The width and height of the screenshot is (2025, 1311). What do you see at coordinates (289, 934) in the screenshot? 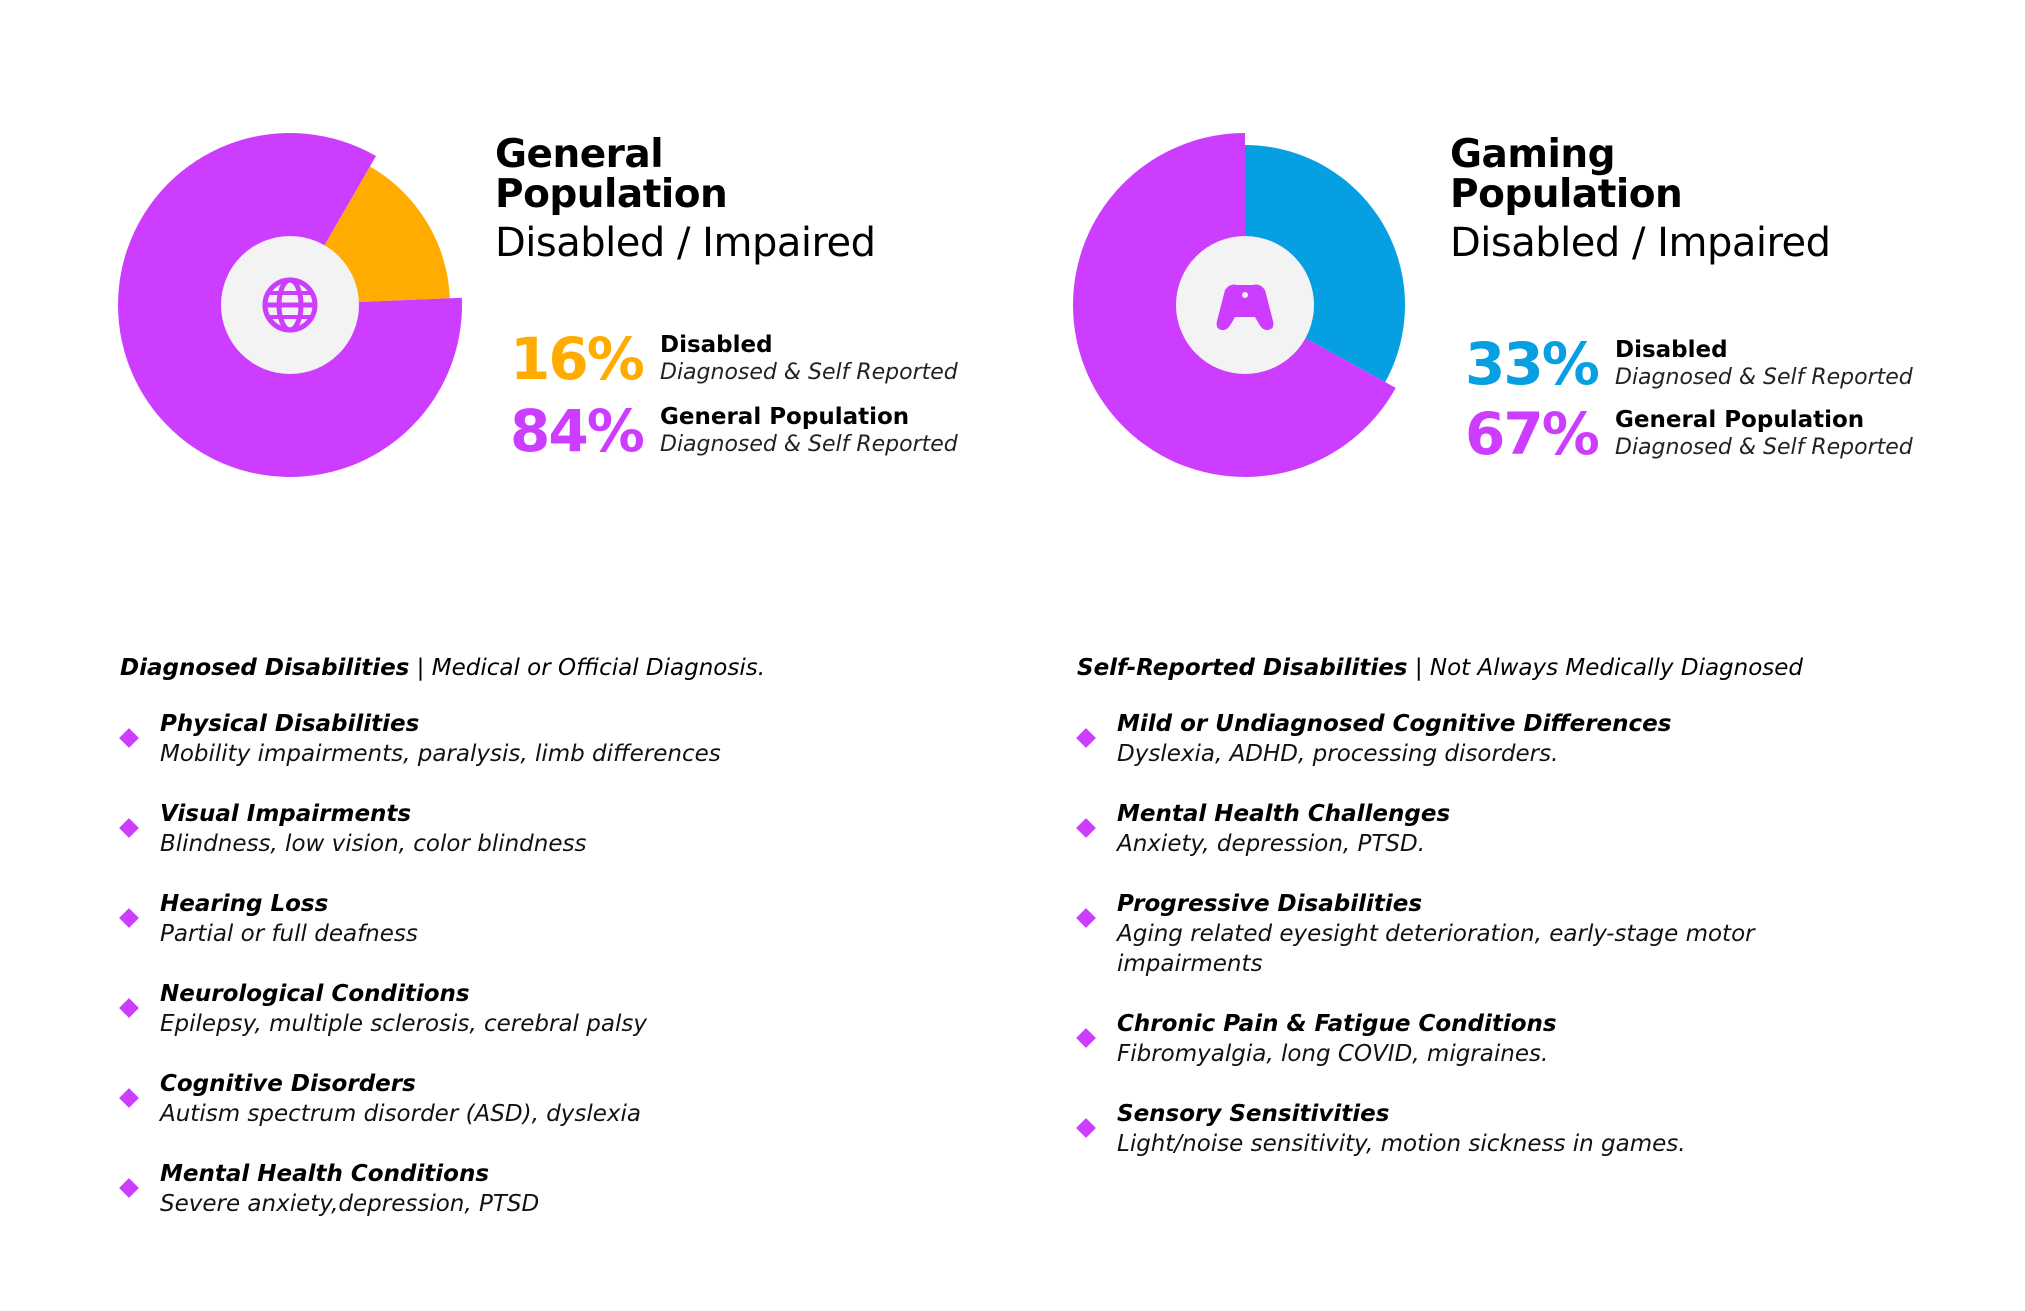
I see `list-item-description: Partial or full deafness` at bounding box center [289, 934].